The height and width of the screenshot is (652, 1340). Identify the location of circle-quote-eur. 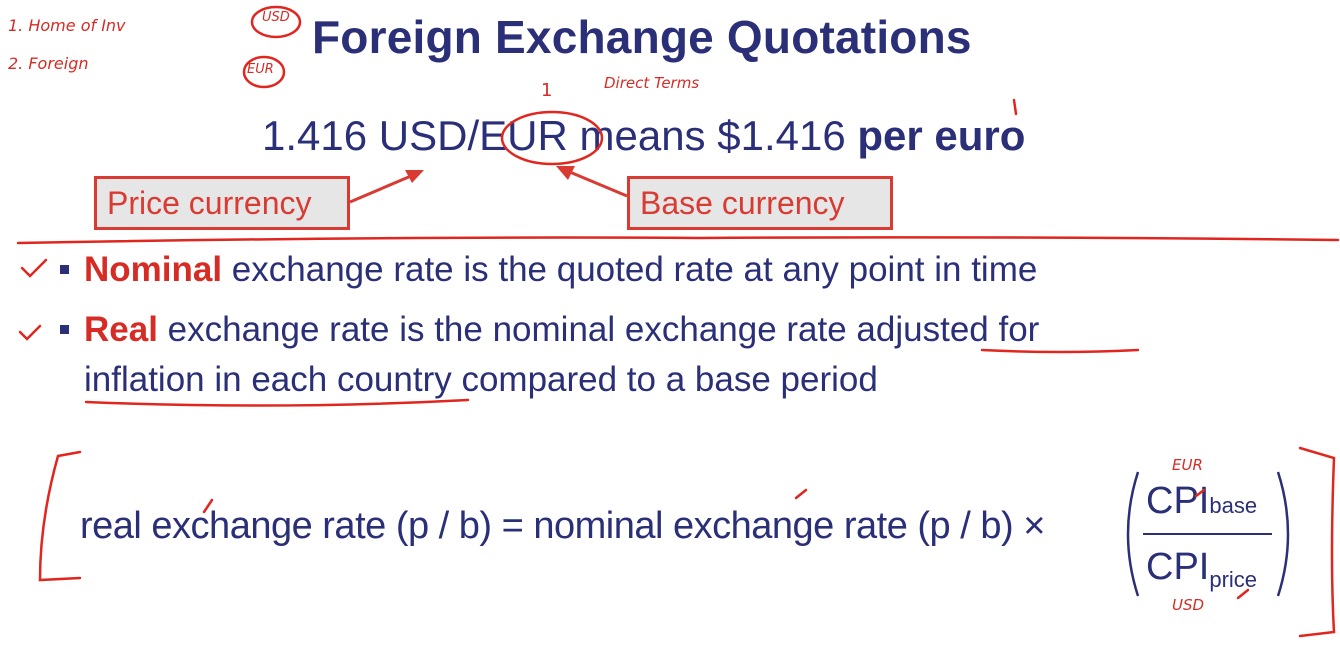
(552, 138).